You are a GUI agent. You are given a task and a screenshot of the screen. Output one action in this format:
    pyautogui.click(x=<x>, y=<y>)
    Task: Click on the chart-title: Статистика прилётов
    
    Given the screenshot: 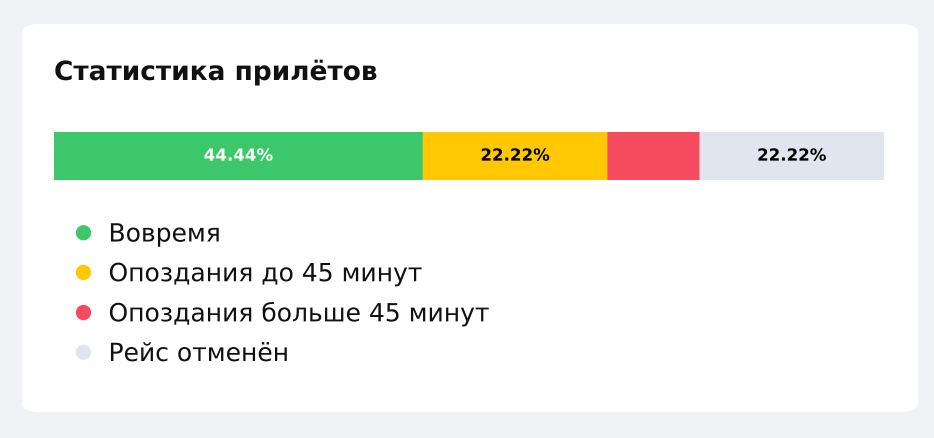 What is the action you would take?
    pyautogui.click(x=215, y=73)
    